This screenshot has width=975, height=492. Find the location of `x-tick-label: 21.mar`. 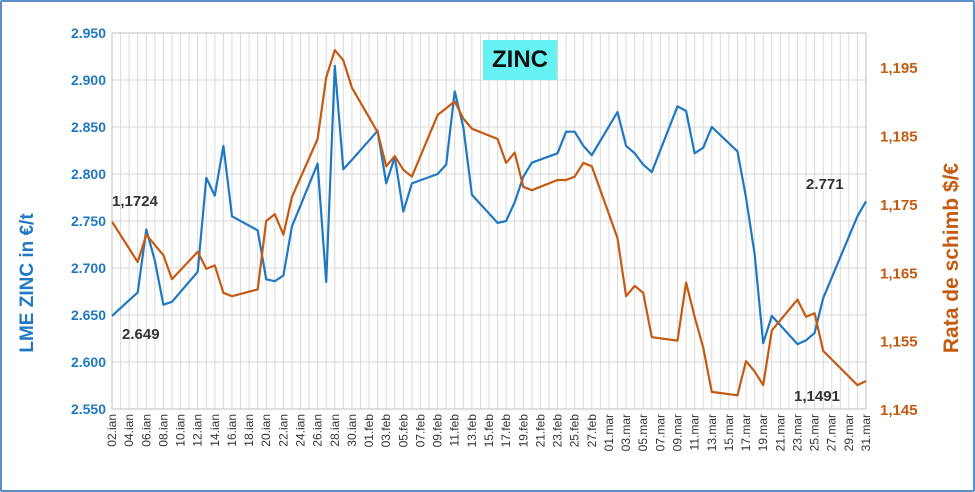

x-tick-label: 21.mar is located at coordinates (780, 432).